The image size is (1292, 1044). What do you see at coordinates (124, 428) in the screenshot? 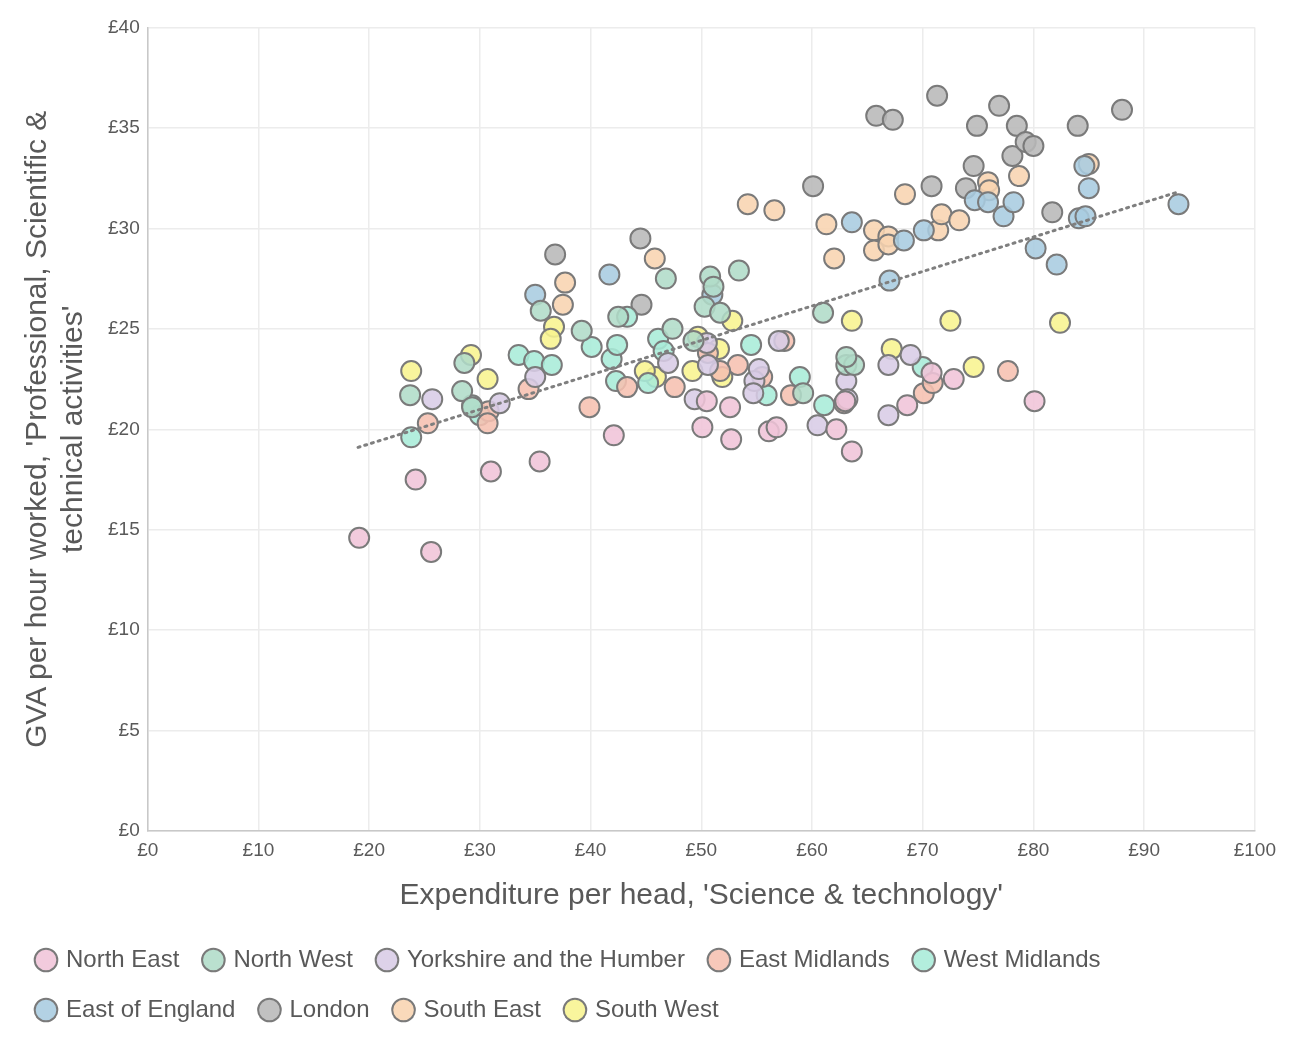
I see `y-tick-label: £20` at bounding box center [124, 428].